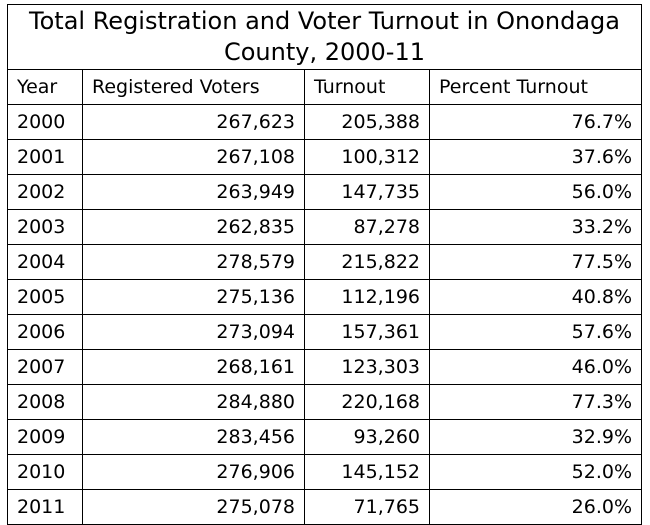 The width and height of the screenshot is (650, 525). I want to click on column-header-registered-voters: Registered Voters, so click(193, 87).